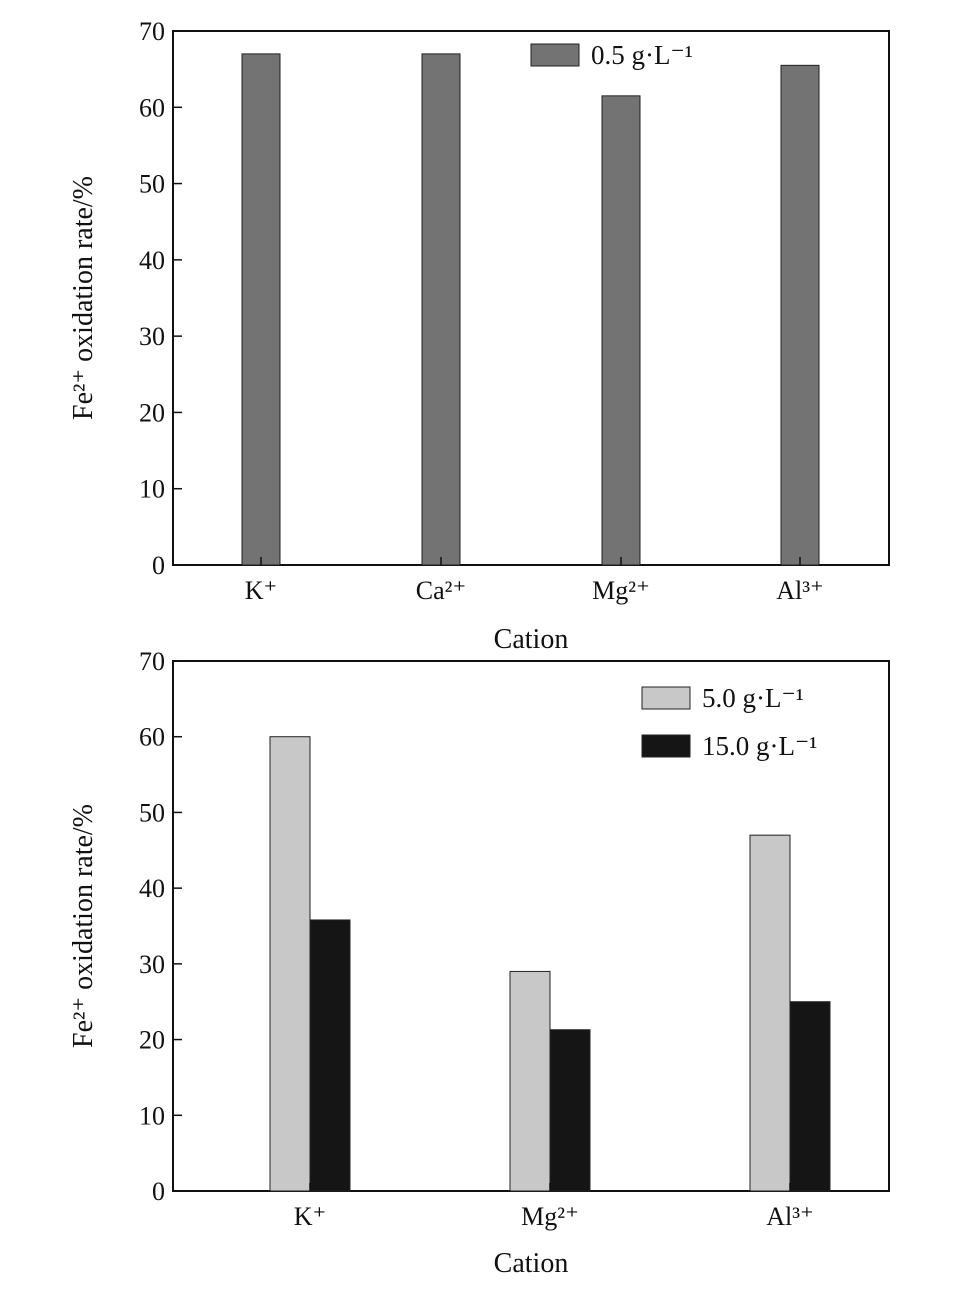 The image size is (965, 1299). I want to click on x-tick-label: Ca²⁺, so click(441, 590).